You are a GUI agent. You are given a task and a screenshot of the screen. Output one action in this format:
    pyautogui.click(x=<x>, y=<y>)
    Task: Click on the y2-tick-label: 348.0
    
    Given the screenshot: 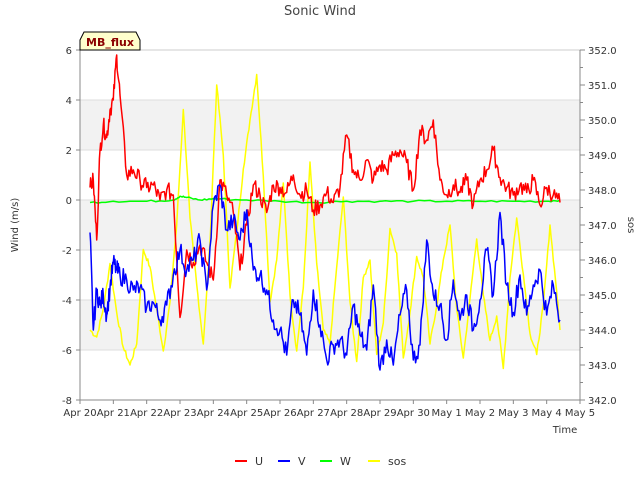 What is the action you would take?
    pyautogui.click(x=602, y=191)
    